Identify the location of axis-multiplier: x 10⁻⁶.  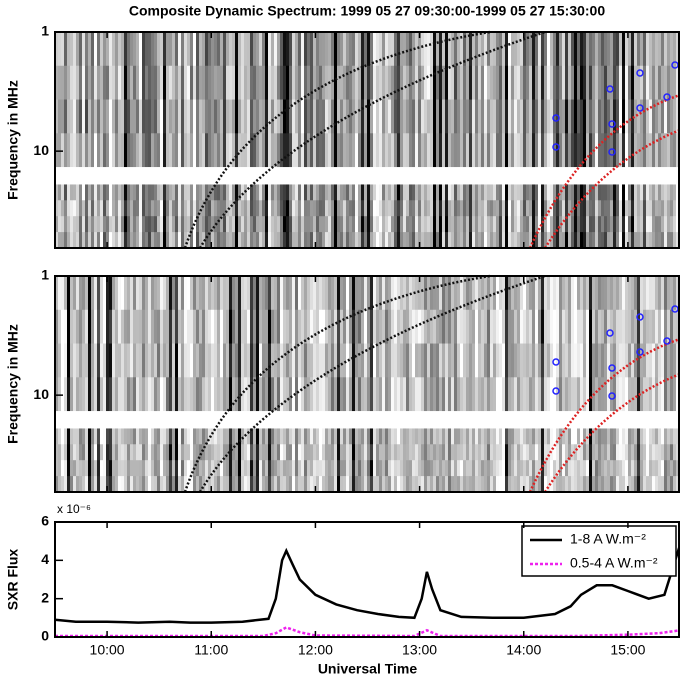
(74, 509).